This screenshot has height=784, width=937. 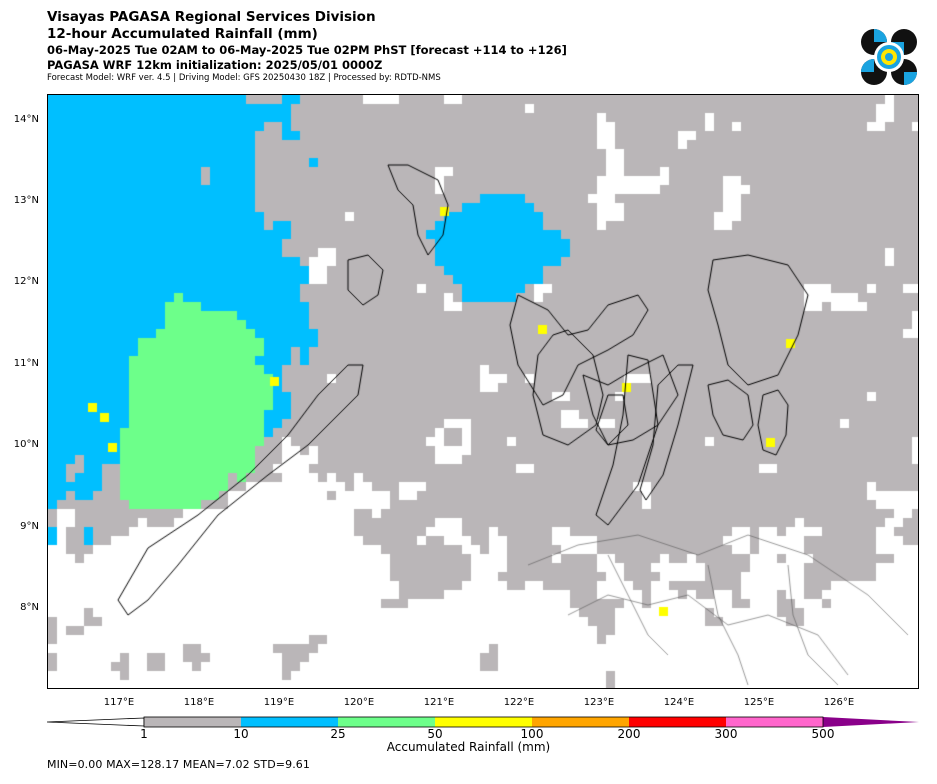 I want to click on lon-label-123: 123°E, so click(x=599, y=702).